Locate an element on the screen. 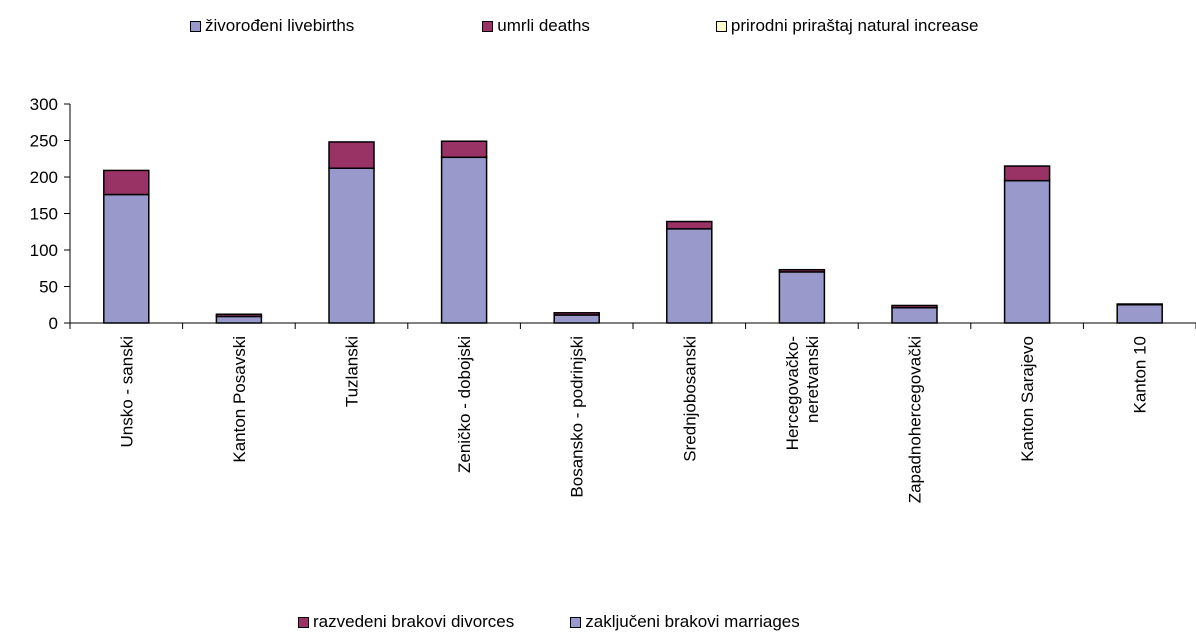 Image resolution: width=1196 pixels, height=642 pixels. x-tick-label: Kanton 10 is located at coordinates (1140, 375).